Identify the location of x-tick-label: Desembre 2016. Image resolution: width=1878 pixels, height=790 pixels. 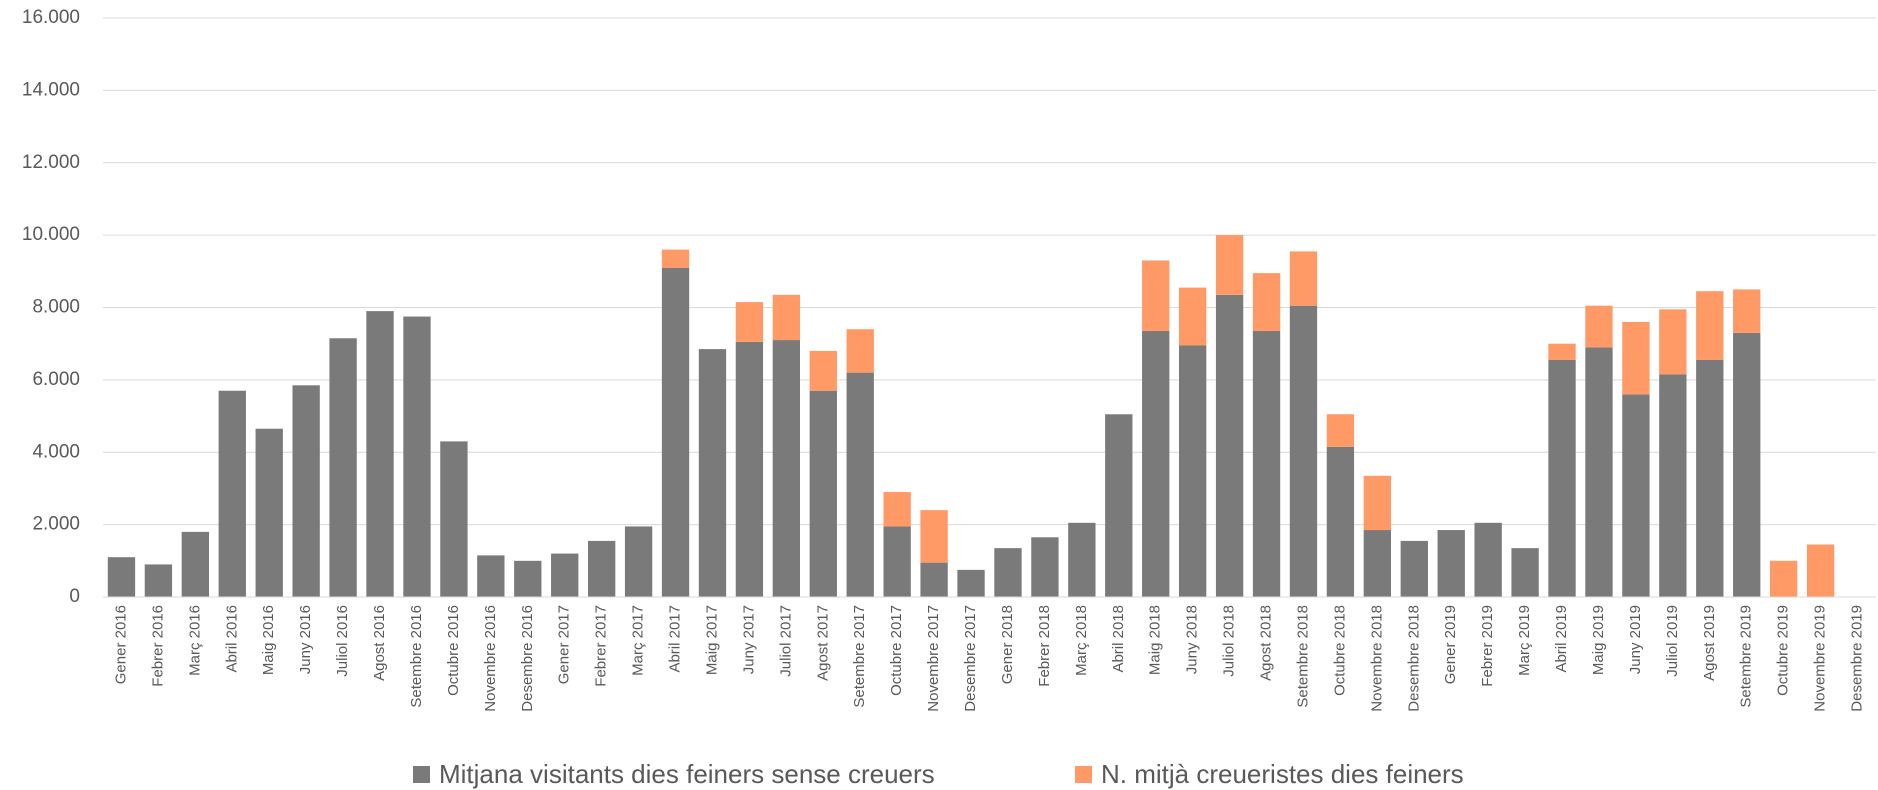
(527, 658).